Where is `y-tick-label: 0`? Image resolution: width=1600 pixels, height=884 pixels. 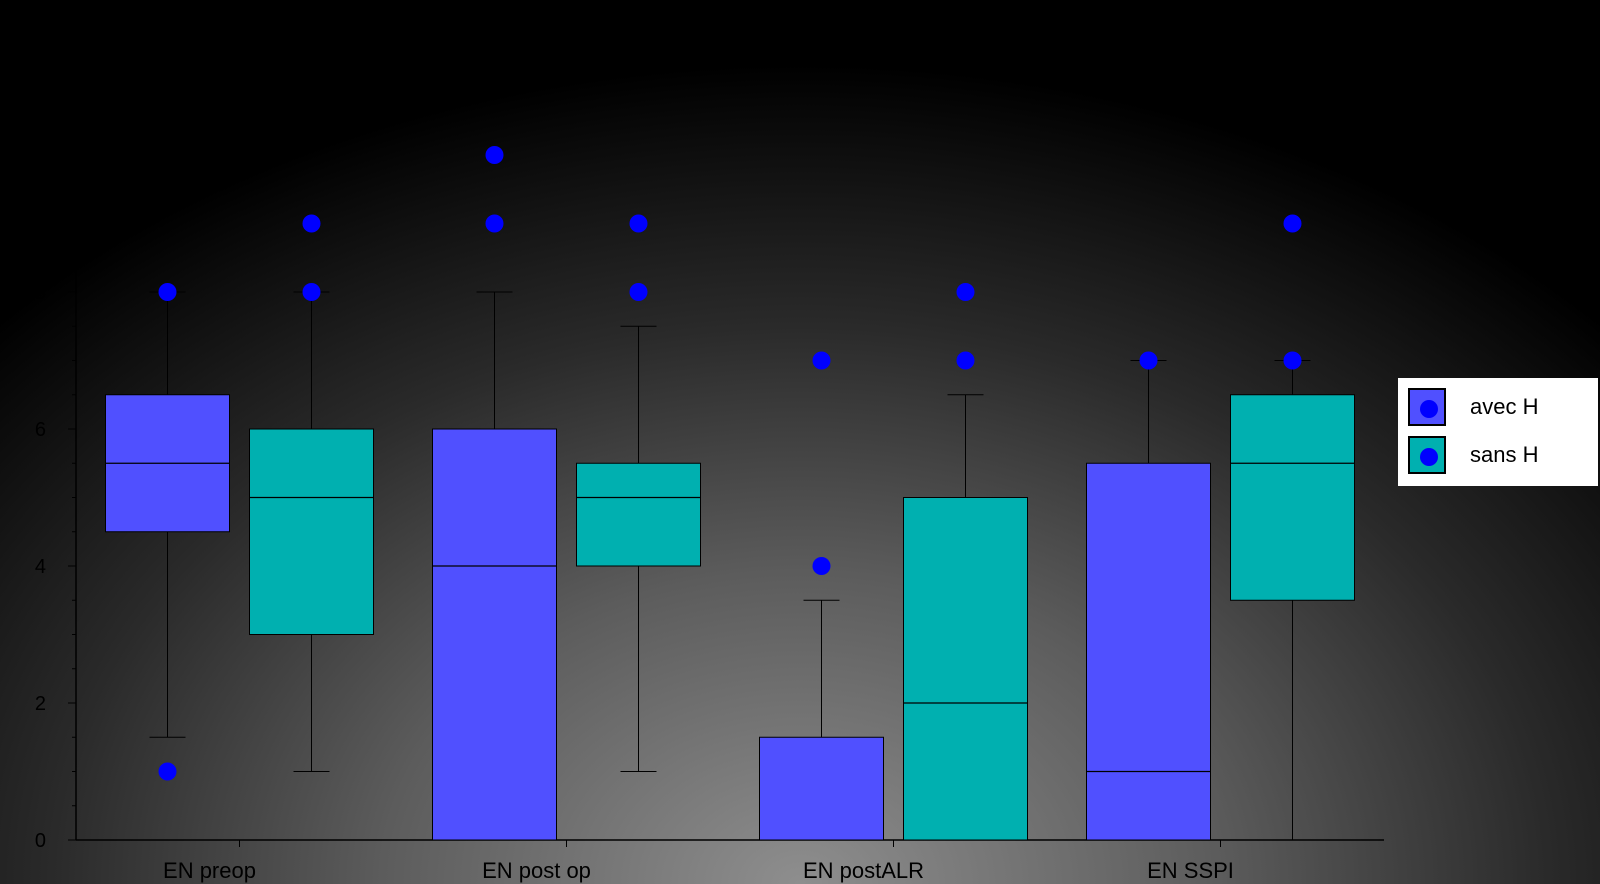 y-tick-label: 0 is located at coordinates (40, 841).